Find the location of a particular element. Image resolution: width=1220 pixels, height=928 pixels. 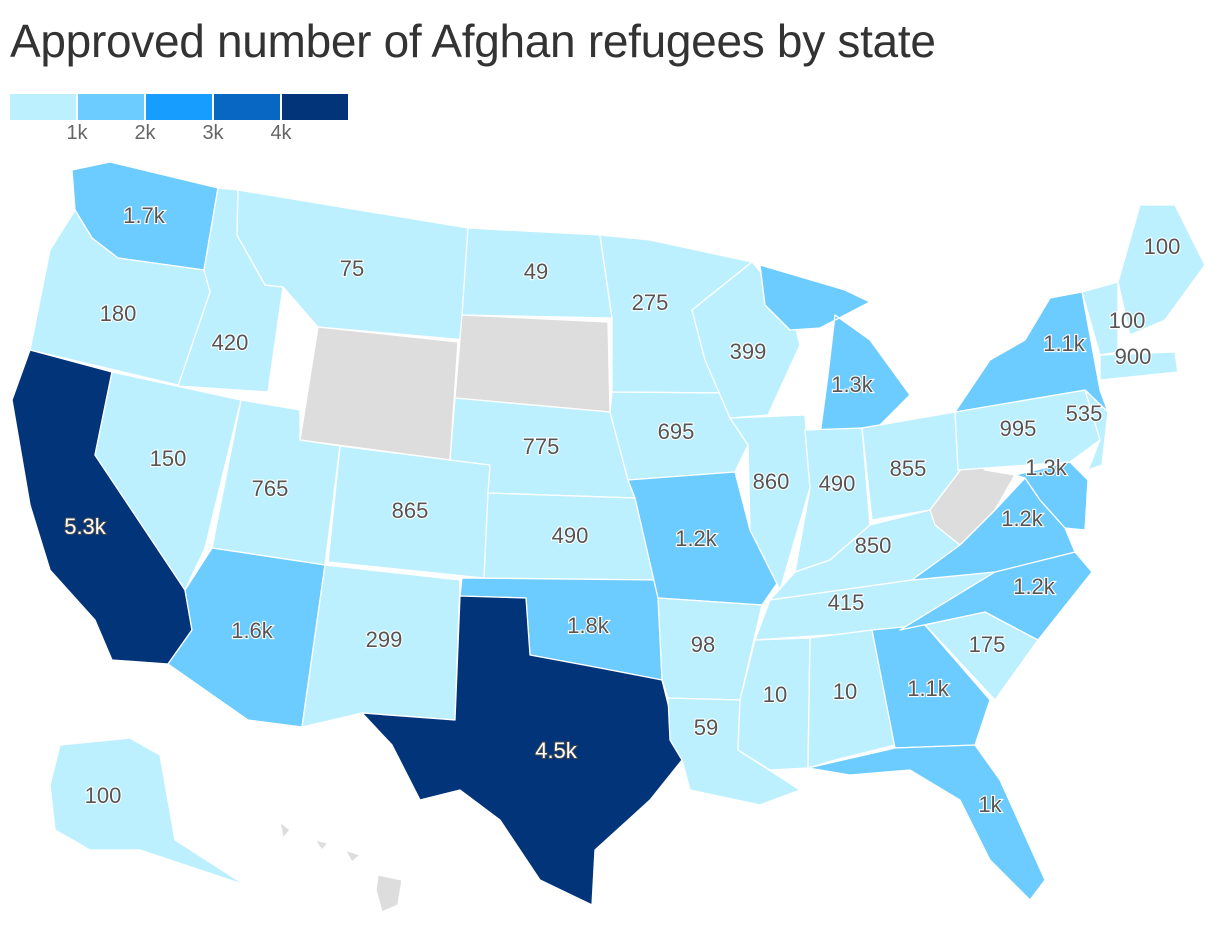

state-label-ut: 765 is located at coordinates (270, 488).